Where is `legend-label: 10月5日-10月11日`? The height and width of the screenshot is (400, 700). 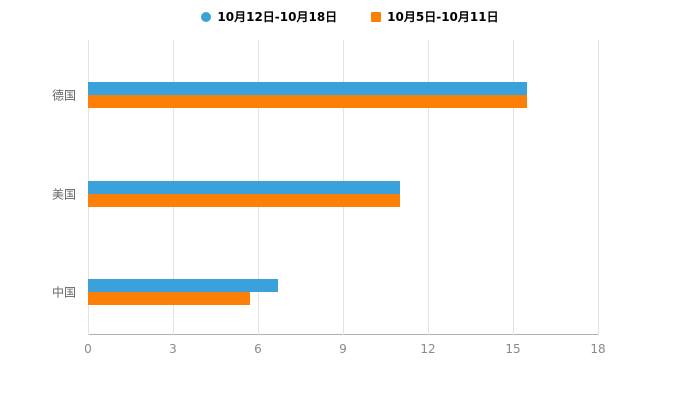 legend-label: 10月5日-10月11日 is located at coordinates (443, 17).